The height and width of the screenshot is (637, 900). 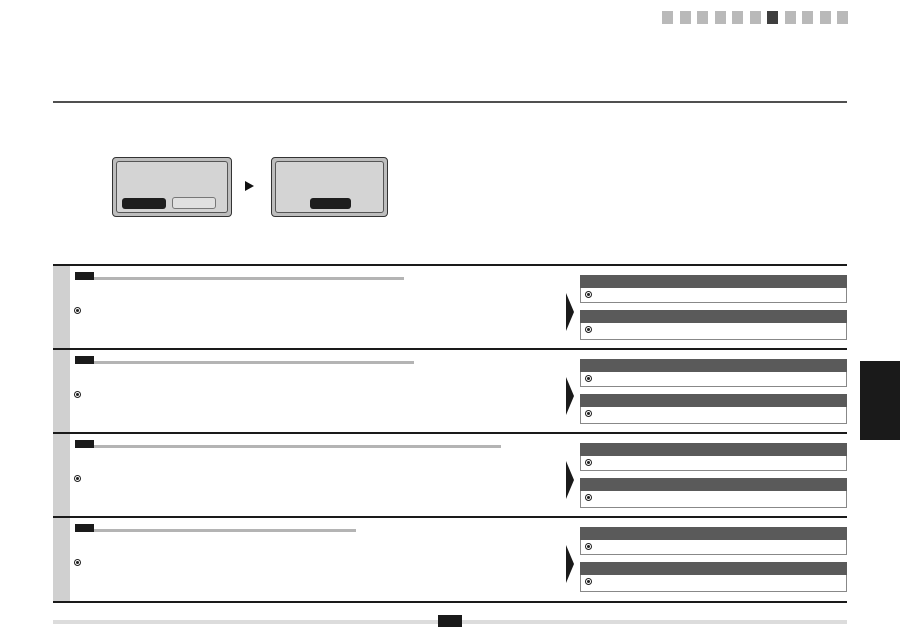 What do you see at coordinates (450, 102) in the screenshot?
I see `title-rule` at bounding box center [450, 102].